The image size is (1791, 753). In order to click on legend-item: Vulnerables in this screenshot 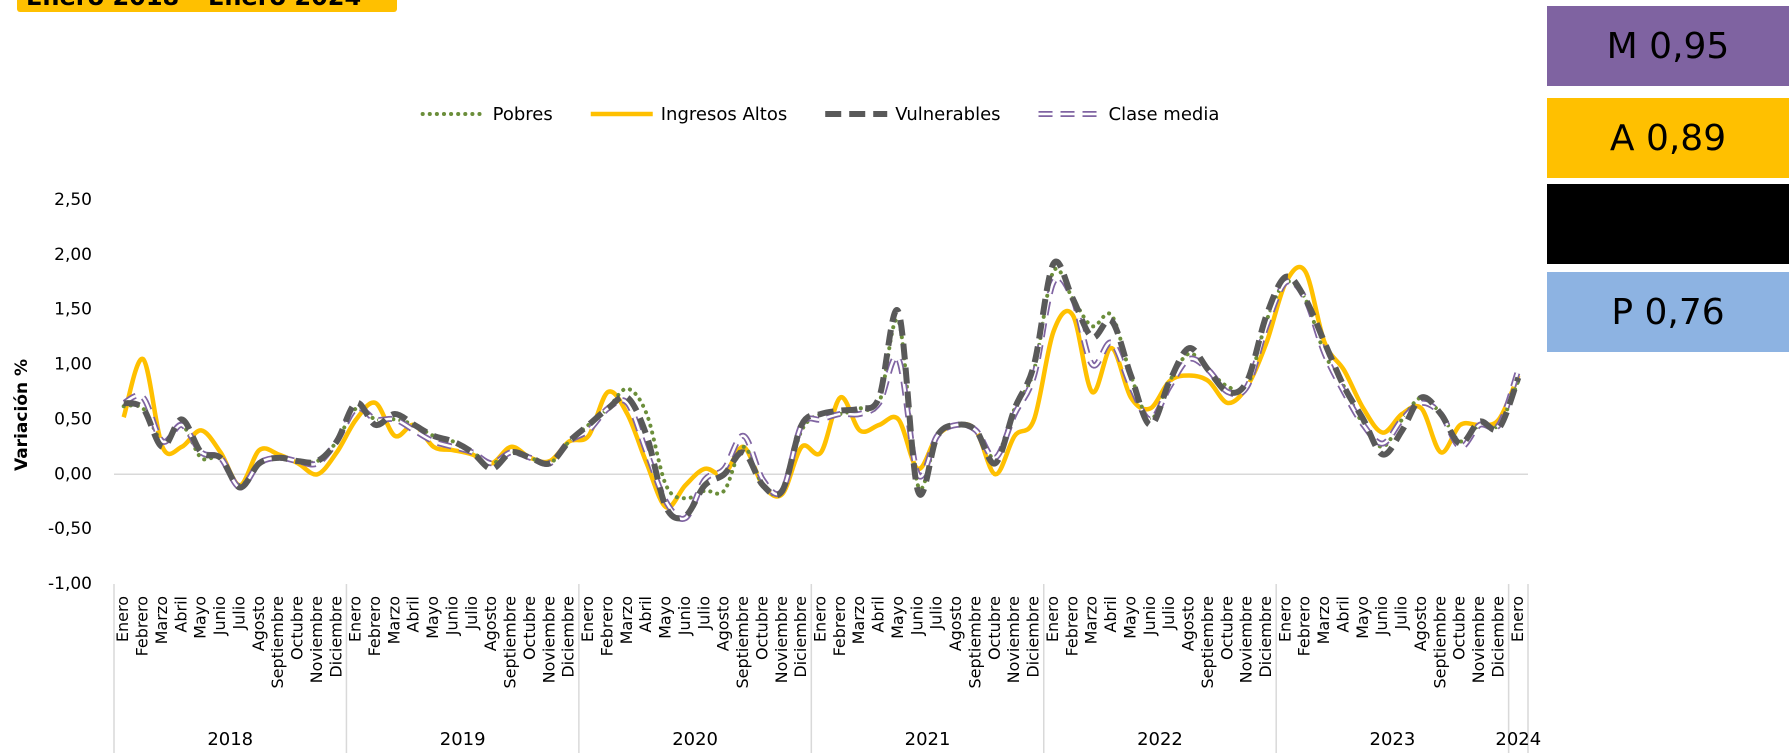, I will do `click(913, 114)`.